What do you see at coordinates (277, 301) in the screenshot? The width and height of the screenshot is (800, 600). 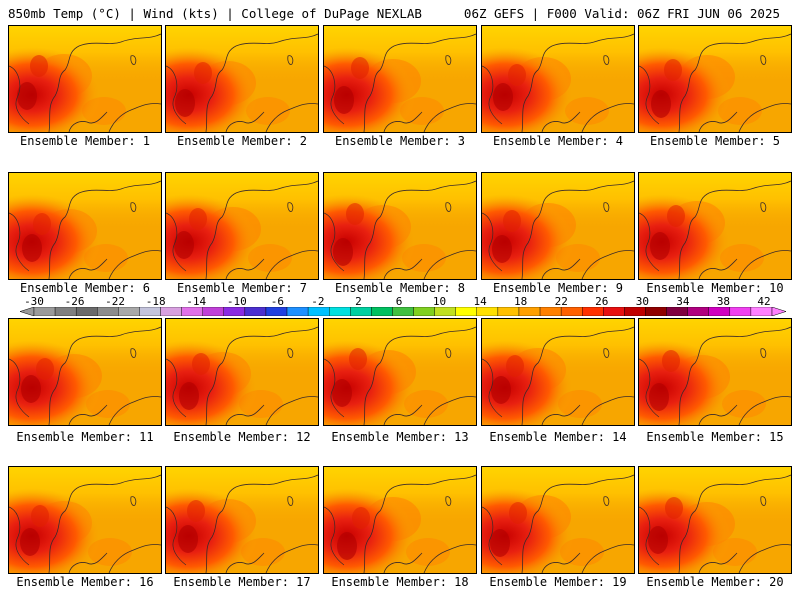 I see `colorbar-tick-label: -6` at bounding box center [277, 301].